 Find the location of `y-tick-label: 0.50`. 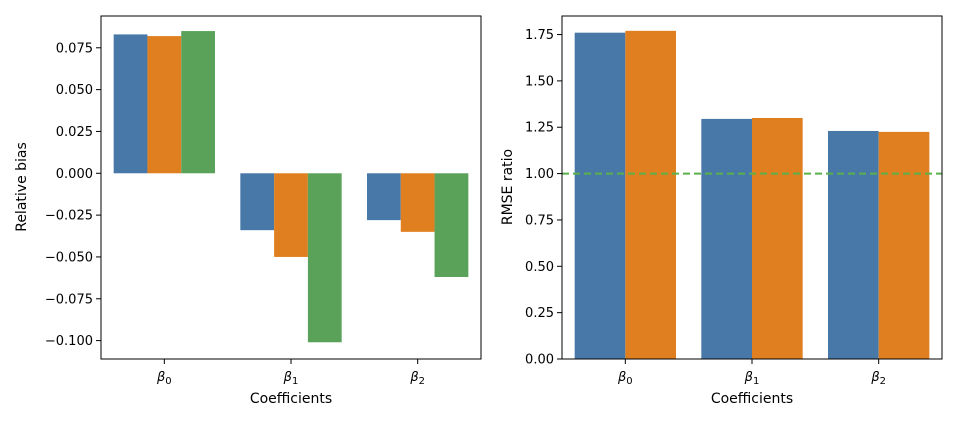

y-tick-label: 0.50 is located at coordinates (539, 267).